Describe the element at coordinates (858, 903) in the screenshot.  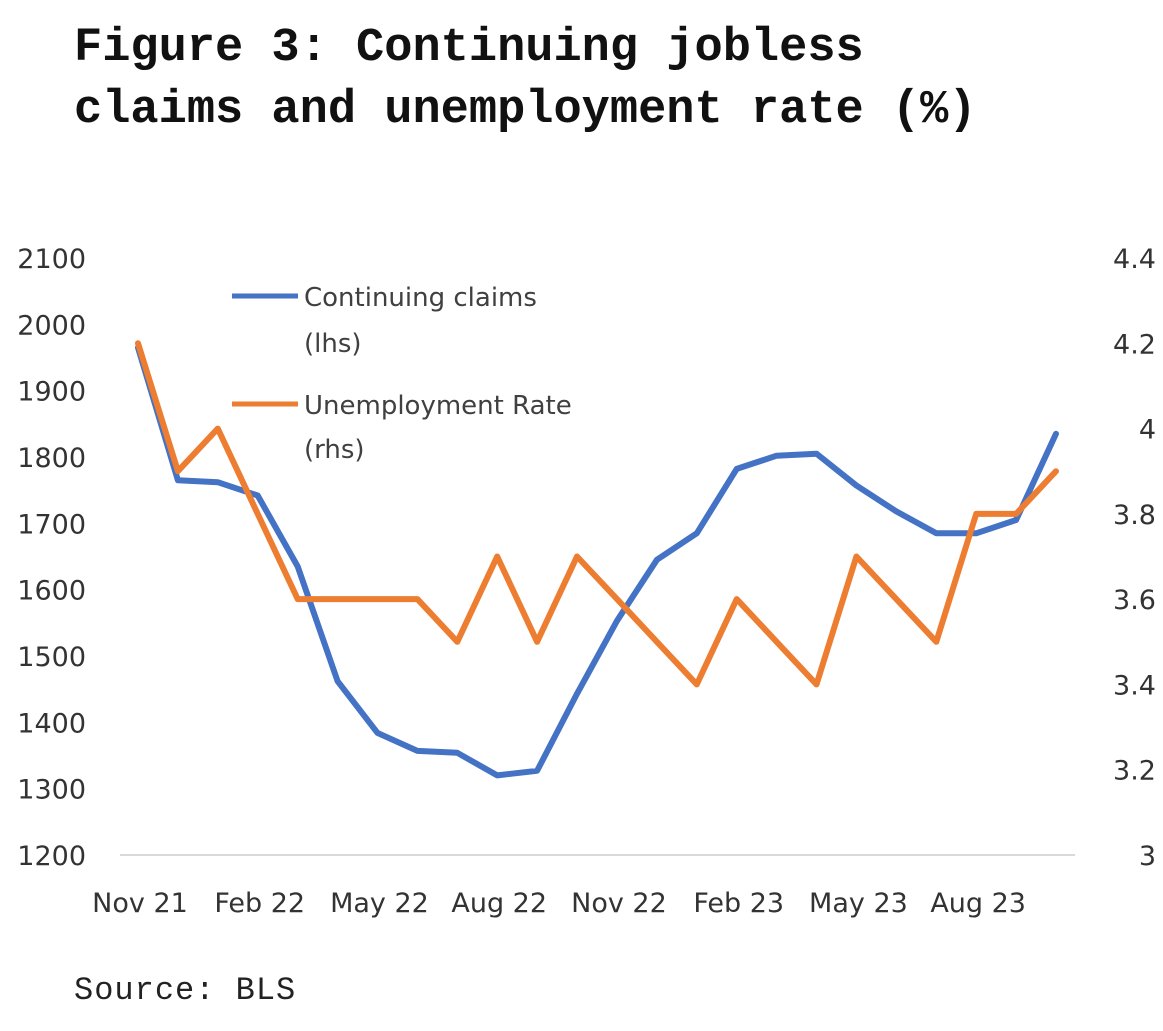
I see `x-tick-label: May 23` at that location.